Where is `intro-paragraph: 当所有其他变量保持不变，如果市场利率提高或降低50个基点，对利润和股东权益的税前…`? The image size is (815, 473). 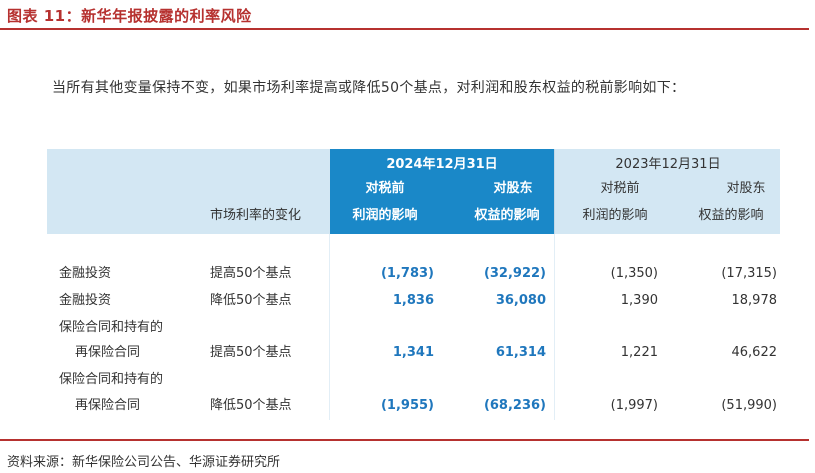 intro-paragraph: 当所有其他变量保持不变，如果市场利率提高或降低50个基点，对利润和股东权益的税前… is located at coordinates (369, 88).